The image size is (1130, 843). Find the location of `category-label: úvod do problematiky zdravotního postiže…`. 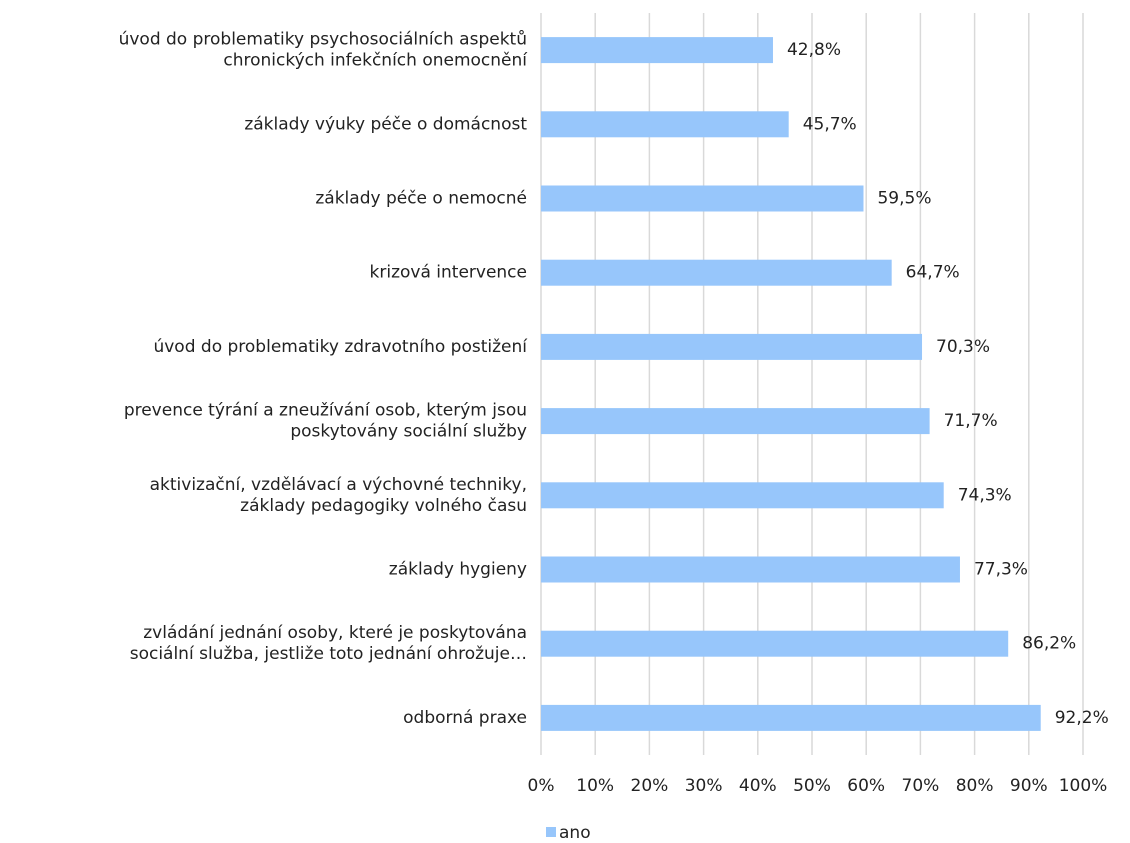

category-label: úvod do problematiky zdravotního postiže… is located at coordinates (340, 347).